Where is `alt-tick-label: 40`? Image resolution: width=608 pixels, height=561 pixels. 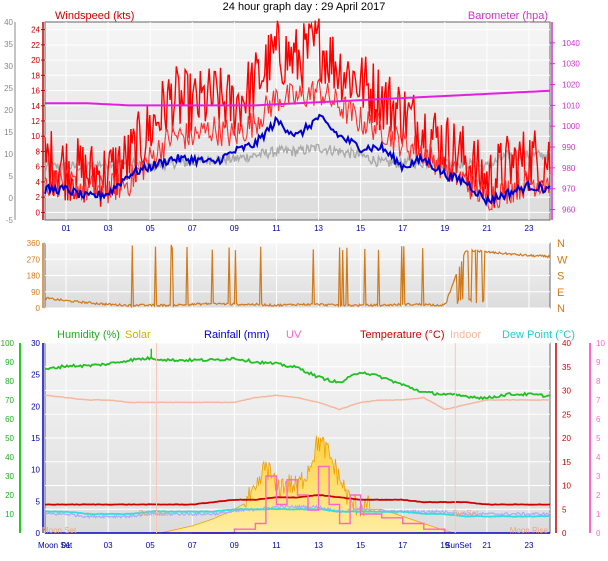 alt-tick-label: 40 is located at coordinates (8, 22).